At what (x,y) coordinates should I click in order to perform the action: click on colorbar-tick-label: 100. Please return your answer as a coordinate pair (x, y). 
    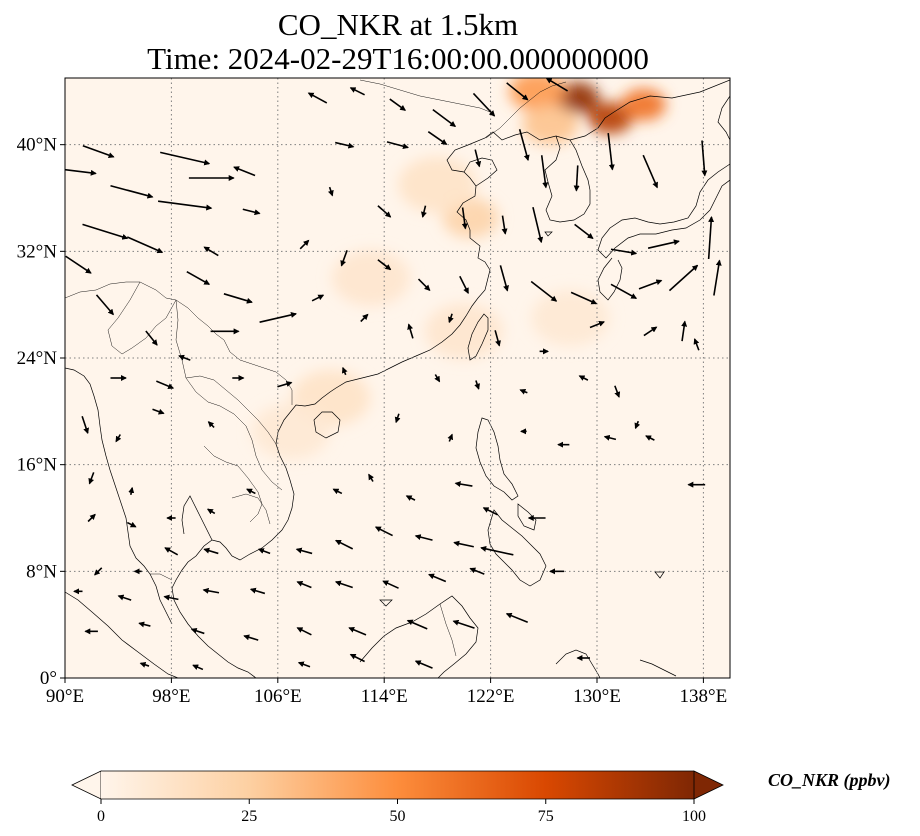
    Looking at the image, I should click on (694, 816).